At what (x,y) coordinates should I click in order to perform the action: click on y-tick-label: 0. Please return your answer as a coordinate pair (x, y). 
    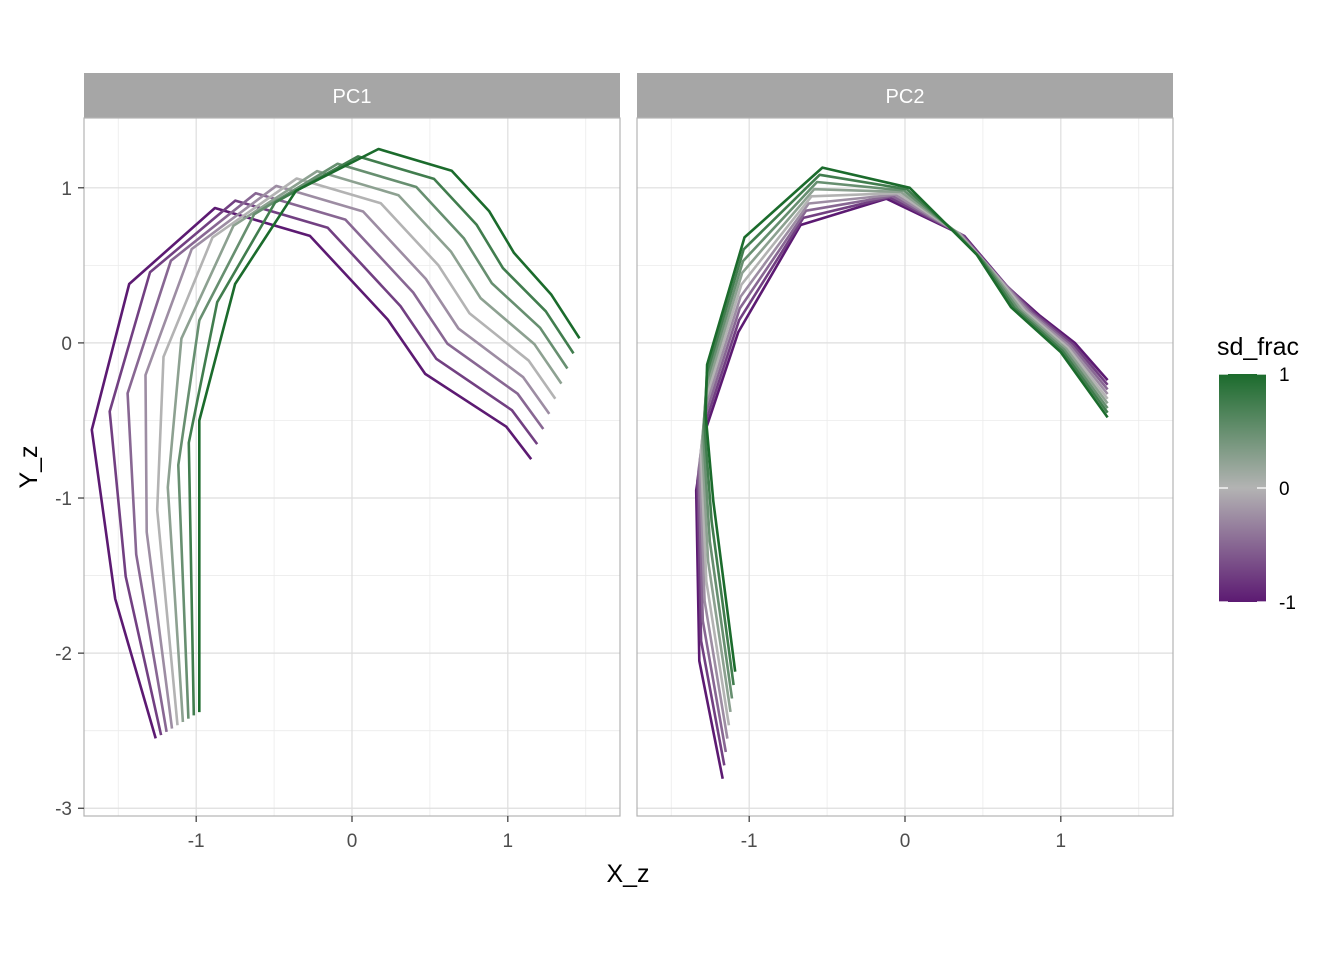
    Looking at the image, I should click on (66, 344).